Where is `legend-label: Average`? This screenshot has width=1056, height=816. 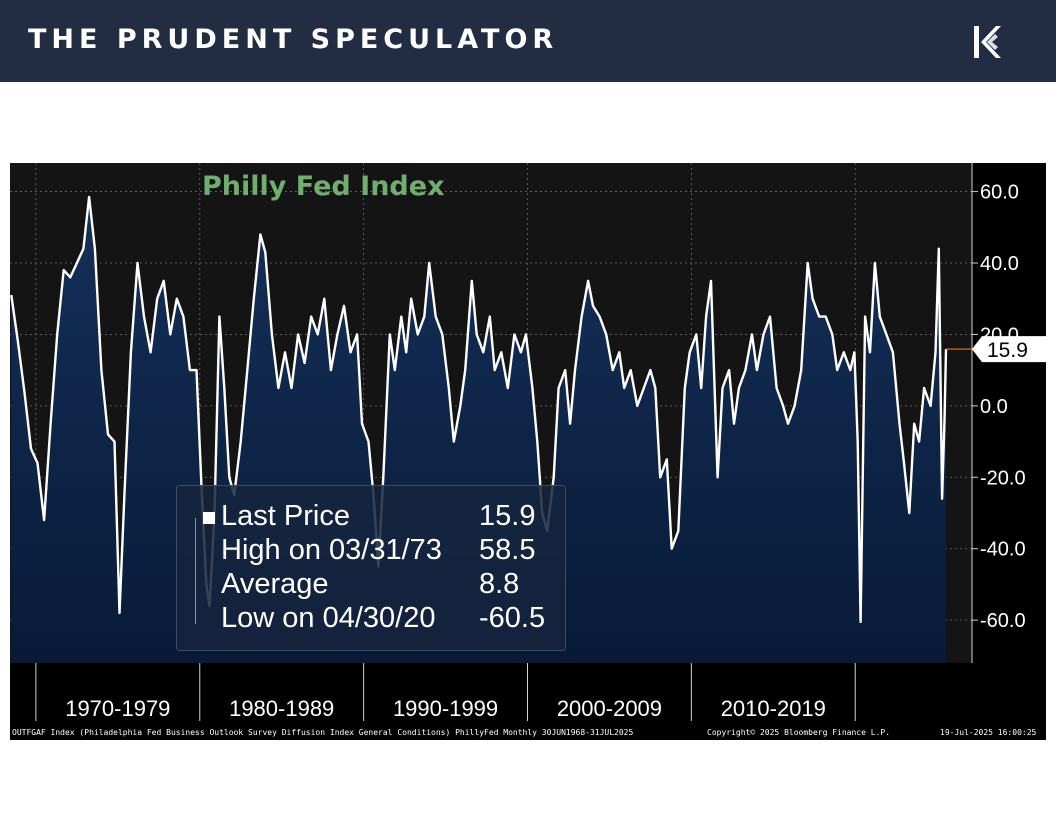 legend-label: Average is located at coordinates (275, 584).